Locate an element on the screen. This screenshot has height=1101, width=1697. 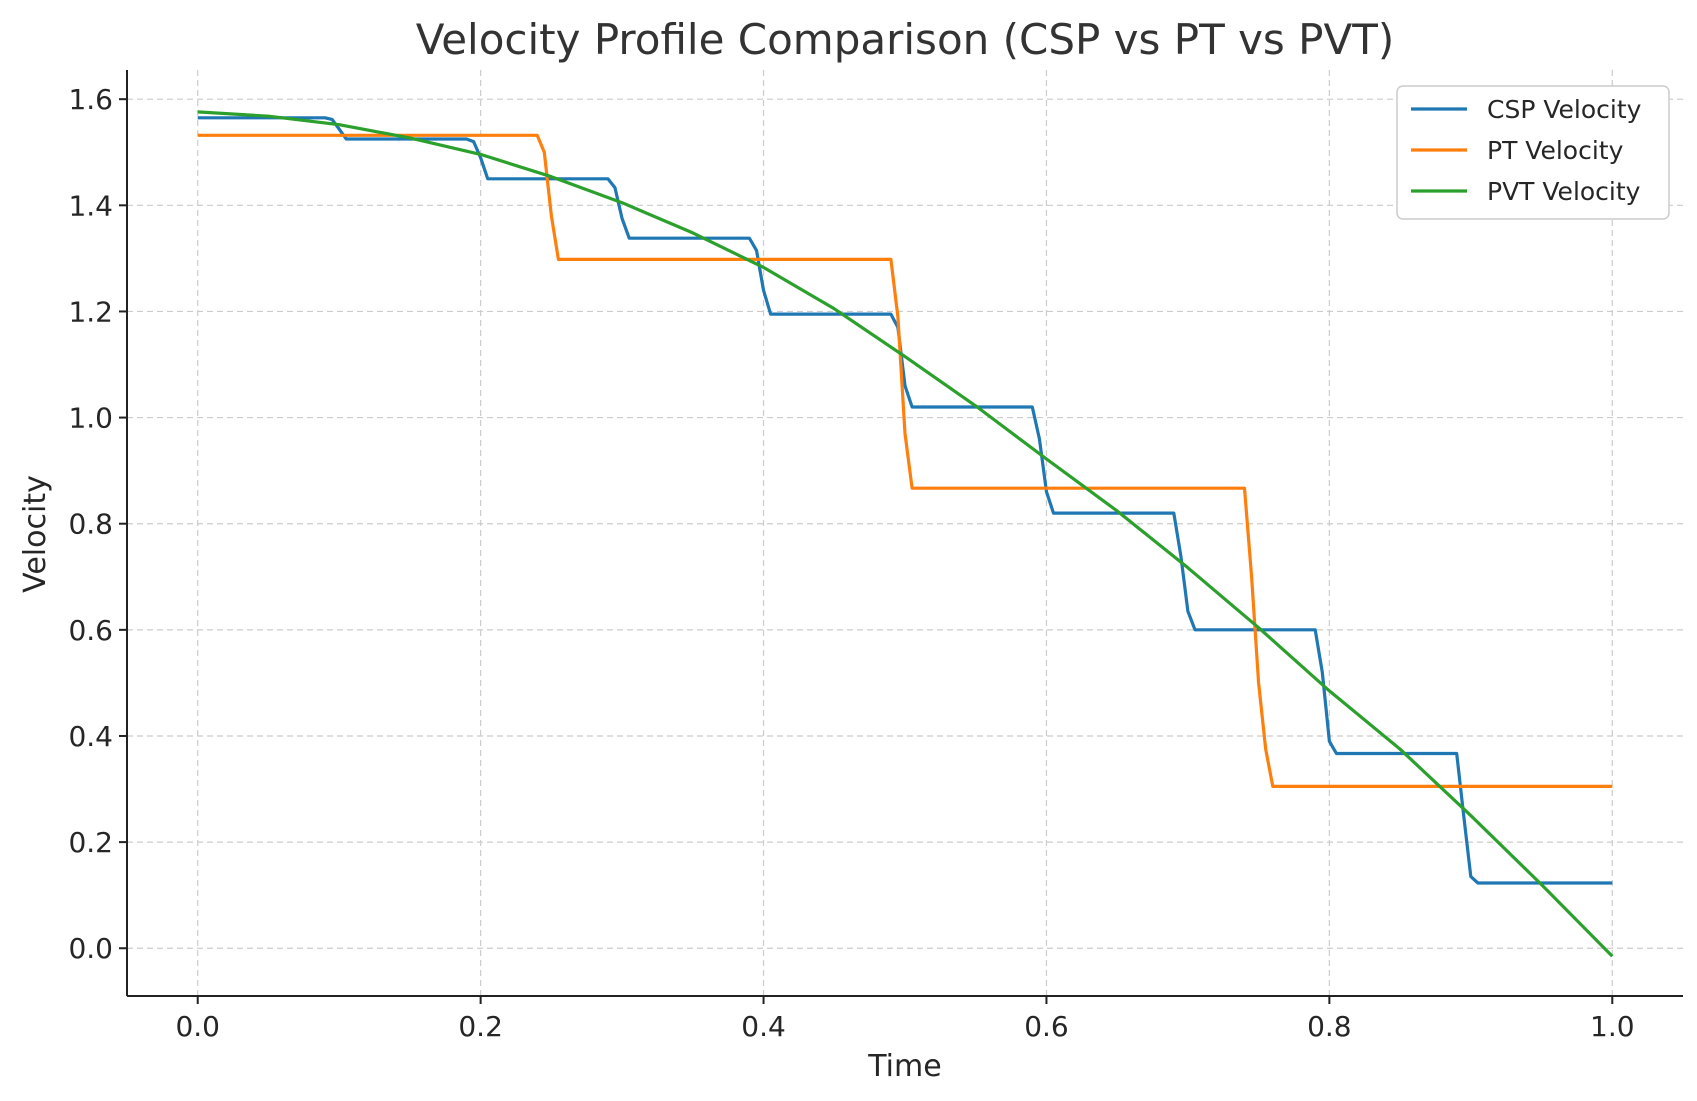
y-tick-label: 0.8 is located at coordinates (90, 524).